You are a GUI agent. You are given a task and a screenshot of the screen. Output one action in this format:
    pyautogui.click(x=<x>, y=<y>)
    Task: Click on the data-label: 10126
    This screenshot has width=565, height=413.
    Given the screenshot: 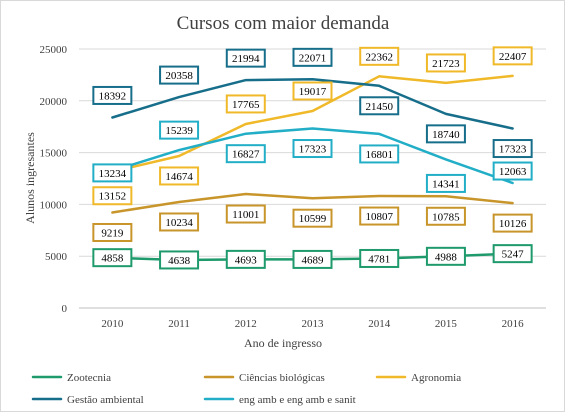 What is the action you would take?
    pyautogui.click(x=513, y=224)
    